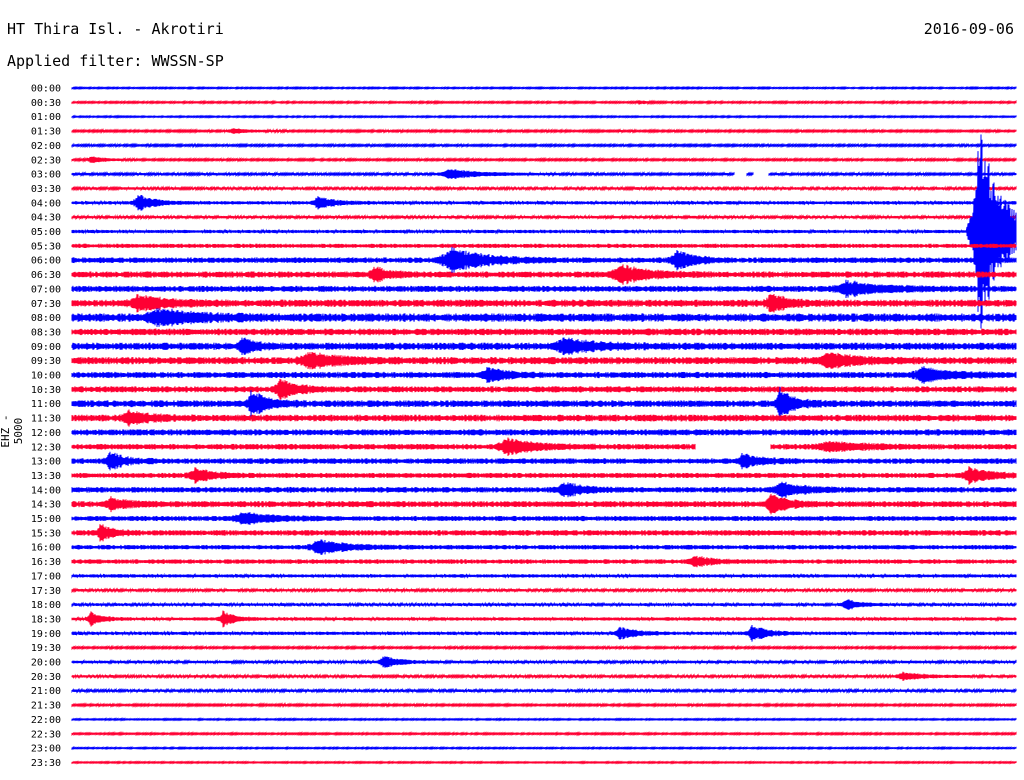 This screenshot has height=780, width=1024. I want to click on time-tick-0330: 03:30, so click(46, 189).